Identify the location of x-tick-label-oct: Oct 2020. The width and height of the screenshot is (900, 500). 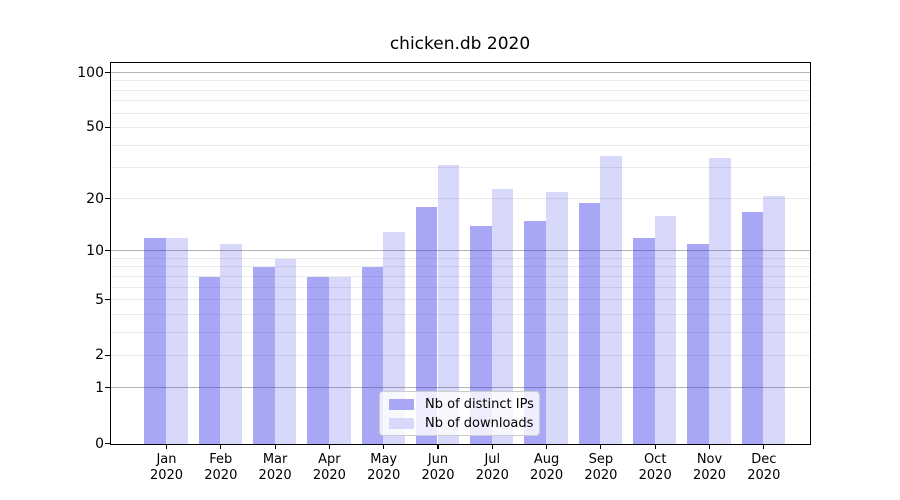
(655, 468).